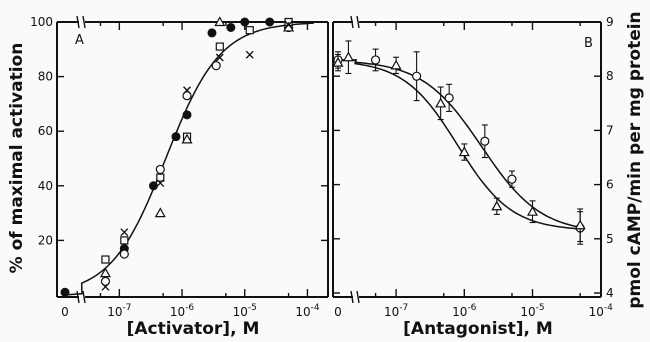 This screenshot has height=342, width=650. I want to click on panel-b-y-tick-label: 5, so click(610, 239).